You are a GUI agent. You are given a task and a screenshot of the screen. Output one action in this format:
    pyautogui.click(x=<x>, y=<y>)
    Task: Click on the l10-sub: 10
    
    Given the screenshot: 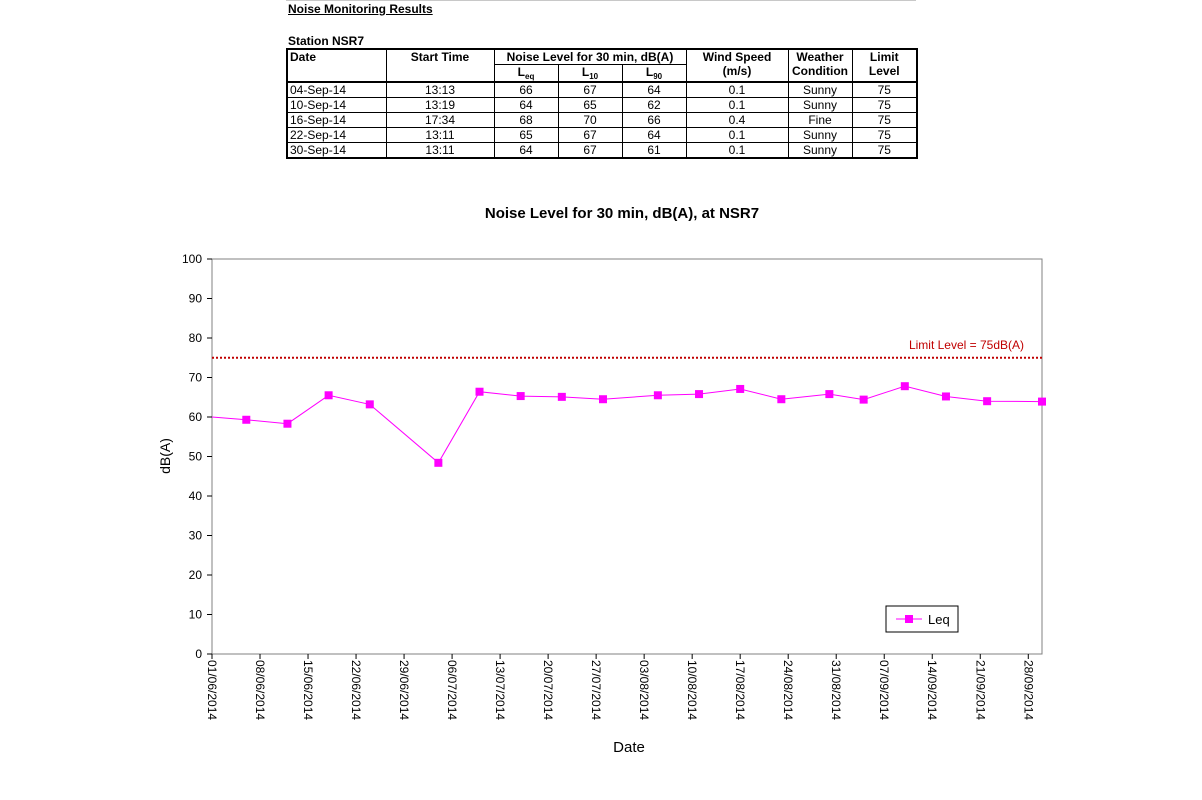 What is the action you would take?
    pyautogui.click(x=594, y=76)
    